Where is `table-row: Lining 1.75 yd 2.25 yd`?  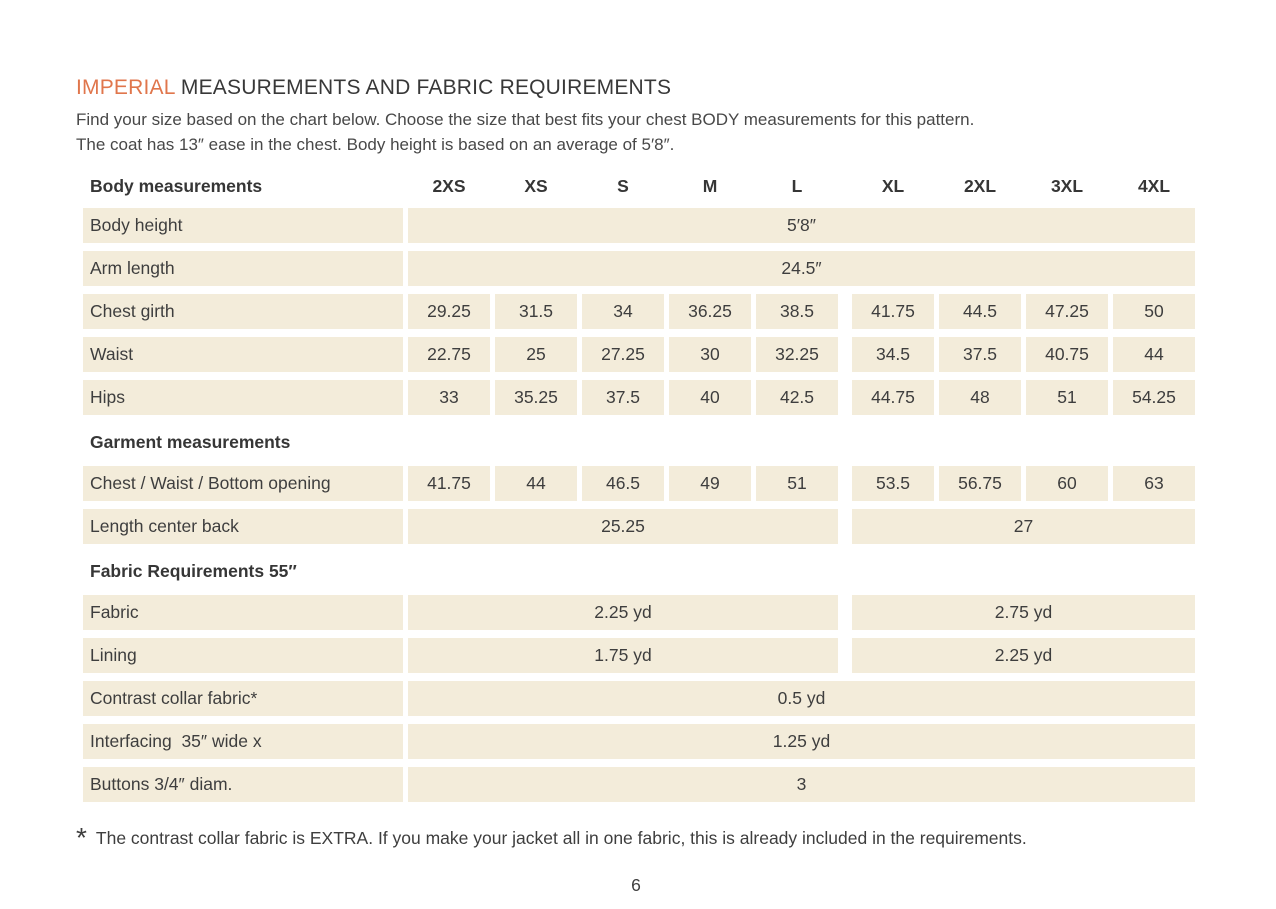
table-row: Lining 1.75 yd 2.25 yd is located at coordinates (639, 655).